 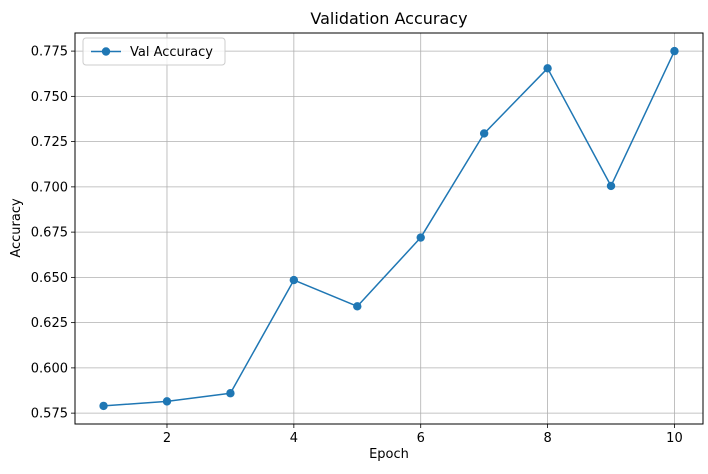 What do you see at coordinates (547, 438) in the screenshot?
I see `x-tick-label: 8` at bounding box center [547, 438].